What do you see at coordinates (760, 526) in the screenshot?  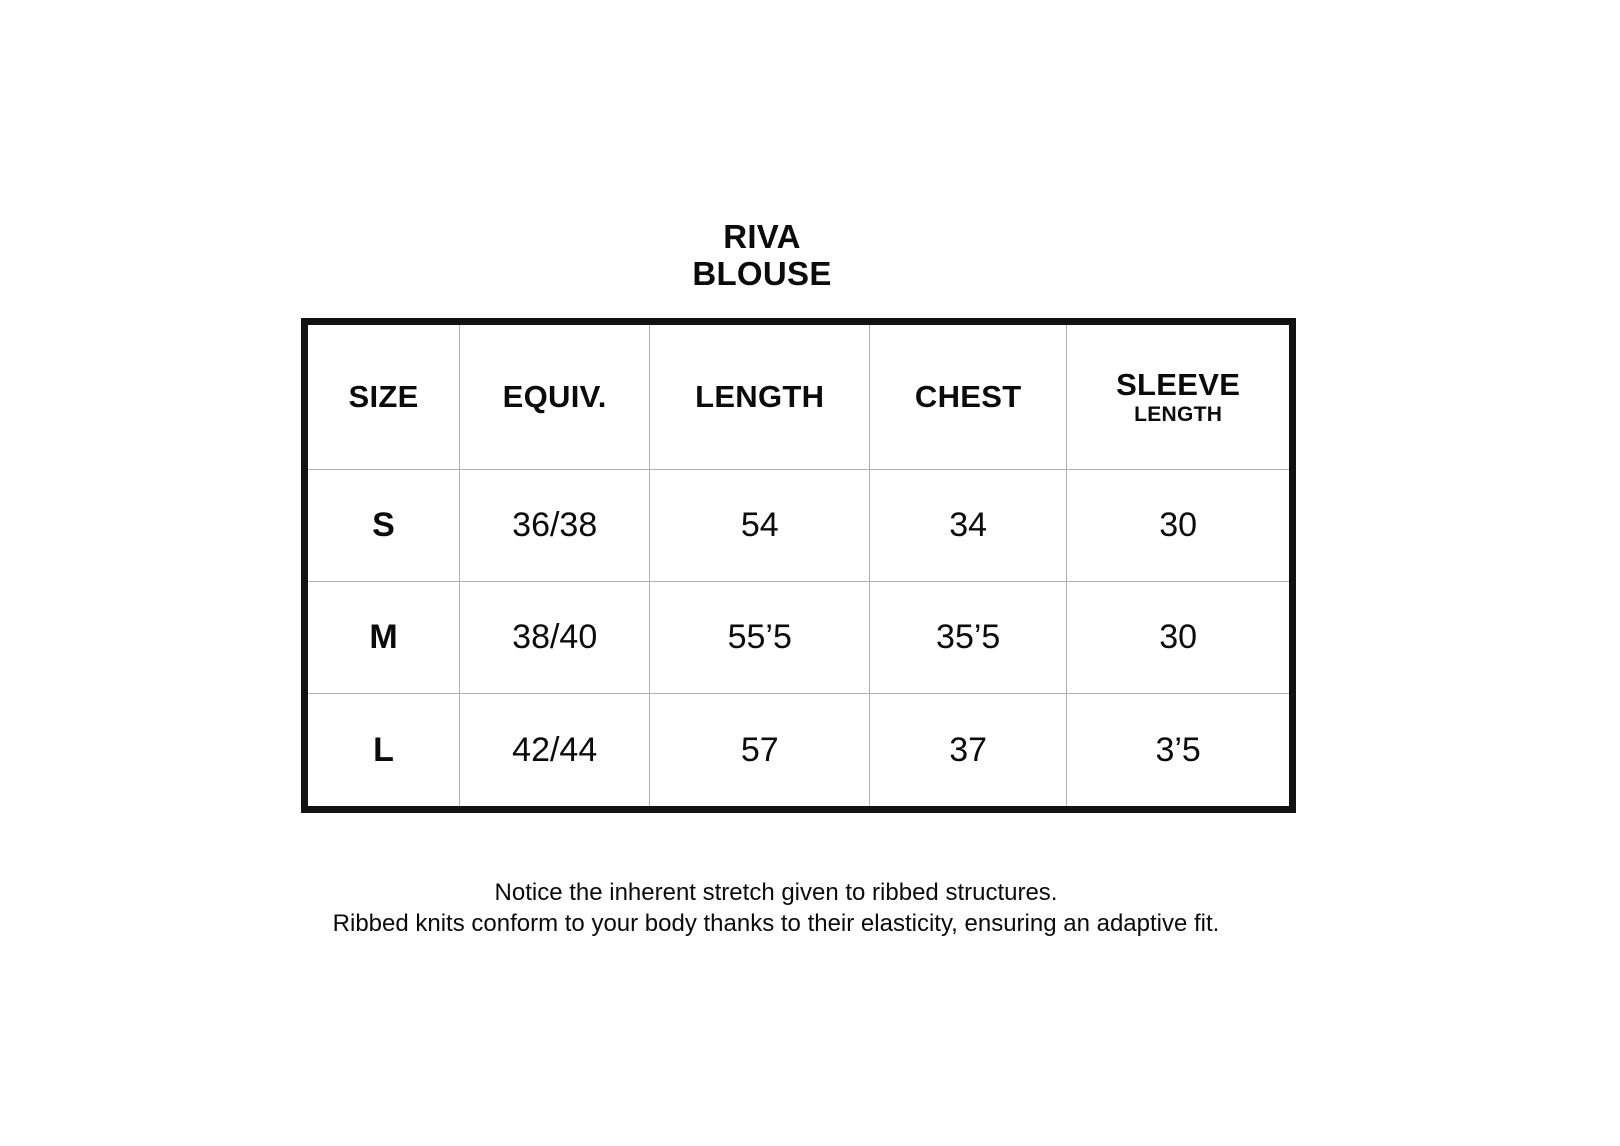 I see `cell-s-length: 54` at bounding box center [760, 526].